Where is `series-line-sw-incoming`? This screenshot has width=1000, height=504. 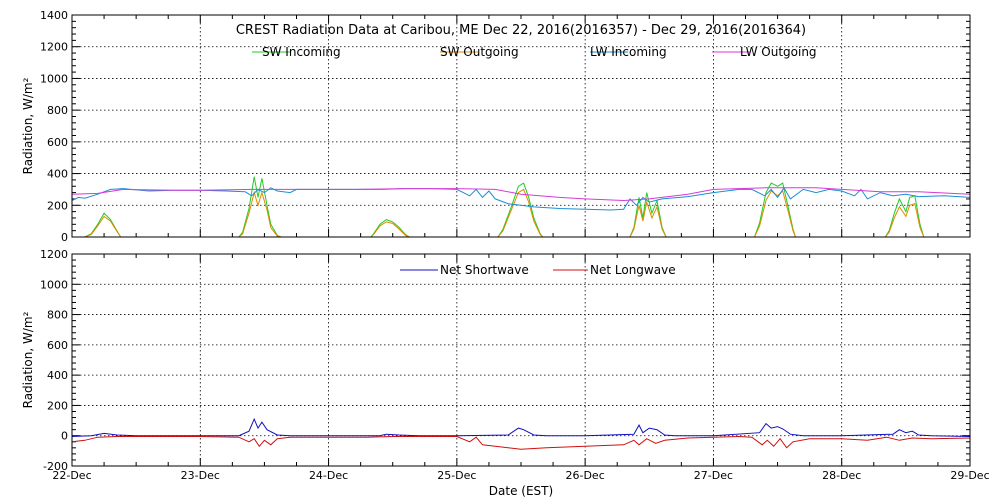 series-line-sw-incoming is located at coordinates (521, 207).